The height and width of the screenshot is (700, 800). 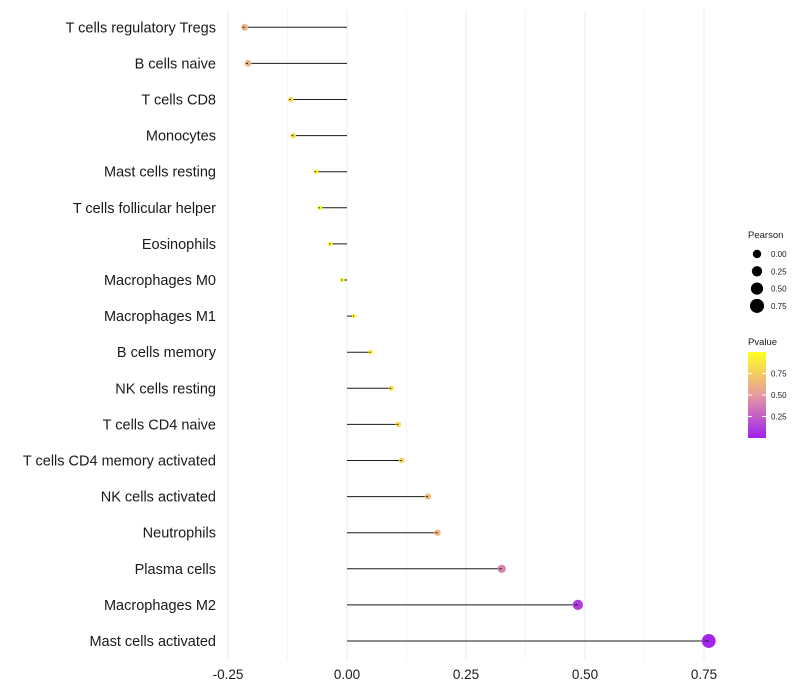 What do you see at coordinates (165, 389) in the screenshot?
I see `category-label: NK cells resting` at bounding box center [165, 389].